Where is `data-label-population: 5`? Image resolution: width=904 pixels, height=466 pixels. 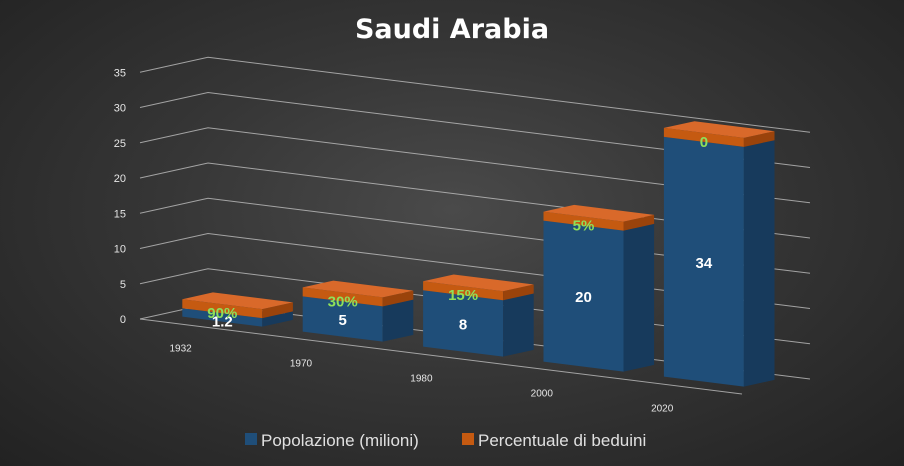 data-label-population: 5 is located at coordinates (343, 320).